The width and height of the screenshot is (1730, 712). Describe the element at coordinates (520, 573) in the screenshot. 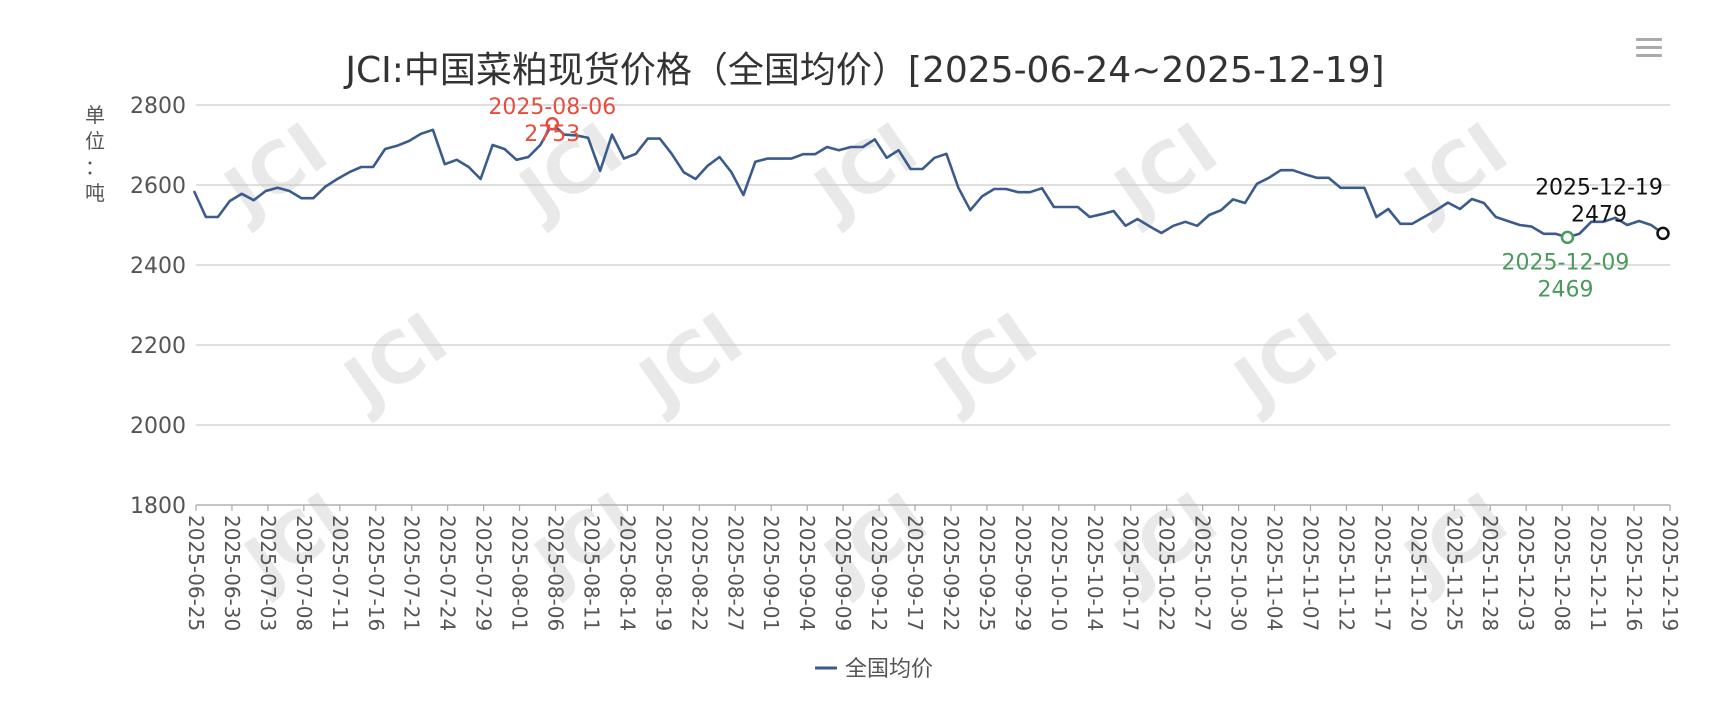

I see `x-tick-label: 2025-08-01` at that location.